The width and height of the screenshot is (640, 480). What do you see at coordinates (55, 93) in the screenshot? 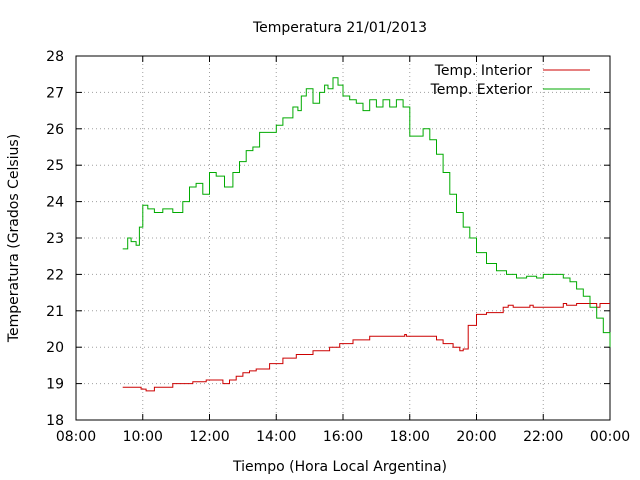
I see `y-tick-label: 27` at bounding box center [55, 93].